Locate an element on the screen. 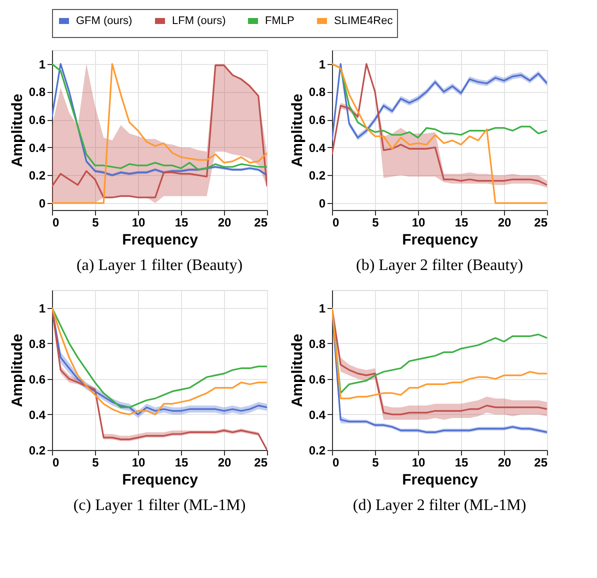  text: (d) Layer 2 filter (ML-1M) is located at coordinates (439, 505).